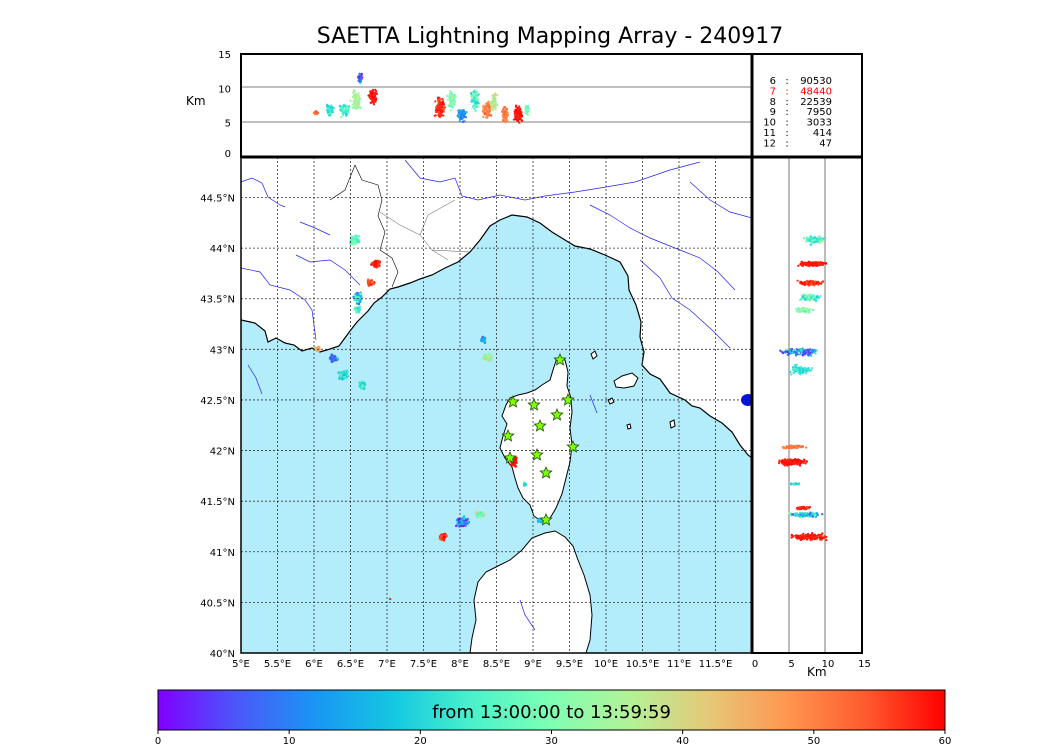 The width and height of the screenshot is (1050, 750). I want to click on lat-tick-label: 40.5°N, so click(217, 603).